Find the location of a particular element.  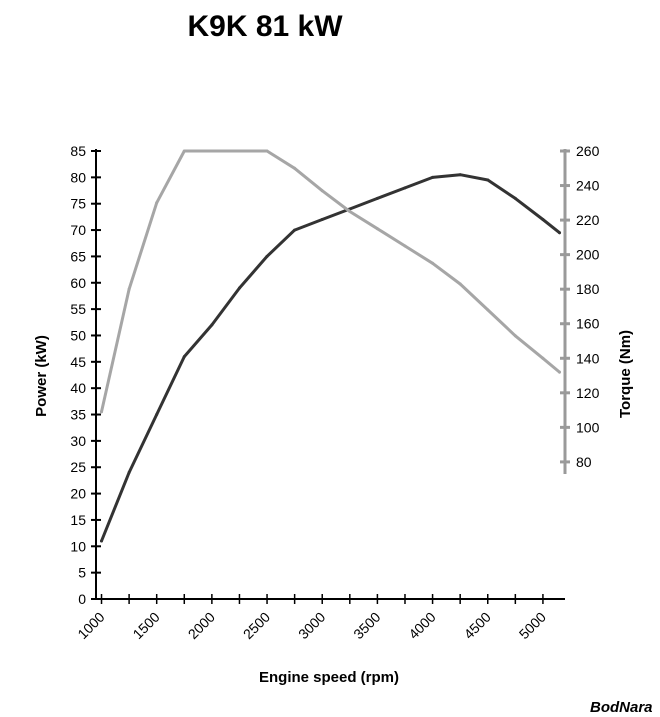

power-axis: 0 5 10 15 20 25 30 35 40 45 50 55 60 65 70 75 80 85 is located at coordinates (85, 375).